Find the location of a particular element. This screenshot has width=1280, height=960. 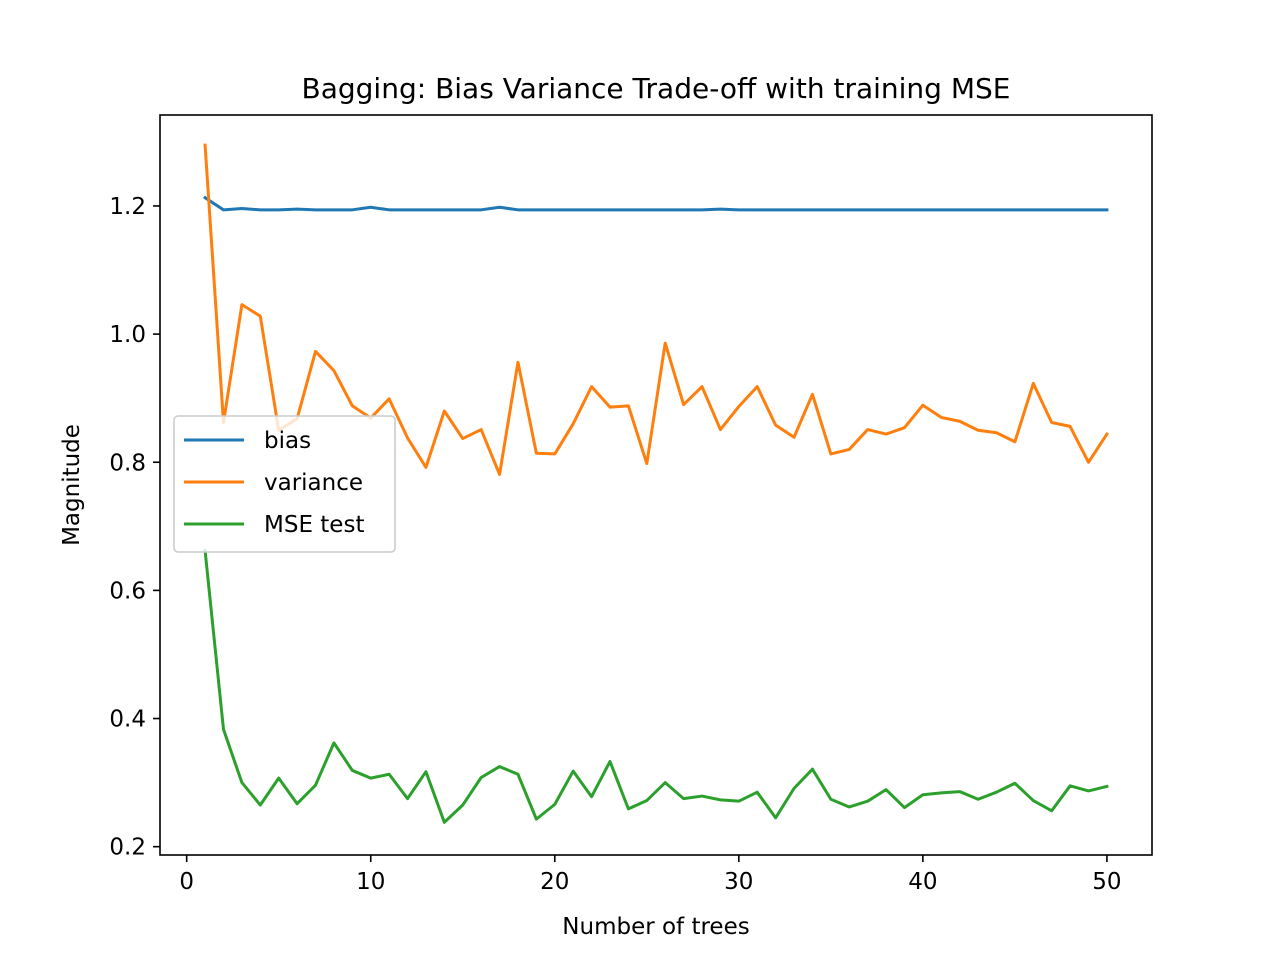

y-tick-label: 0.2 is located at coordinates (127, 848).